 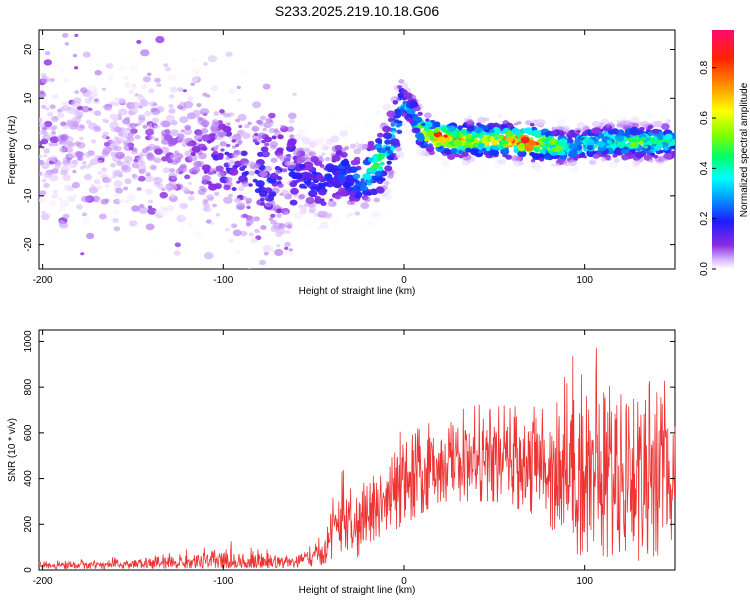 What do you see at coordinates (43, 581) in the screenshot?
I see `snr-x-tick-label: -200` at bounding box center [43, 581].